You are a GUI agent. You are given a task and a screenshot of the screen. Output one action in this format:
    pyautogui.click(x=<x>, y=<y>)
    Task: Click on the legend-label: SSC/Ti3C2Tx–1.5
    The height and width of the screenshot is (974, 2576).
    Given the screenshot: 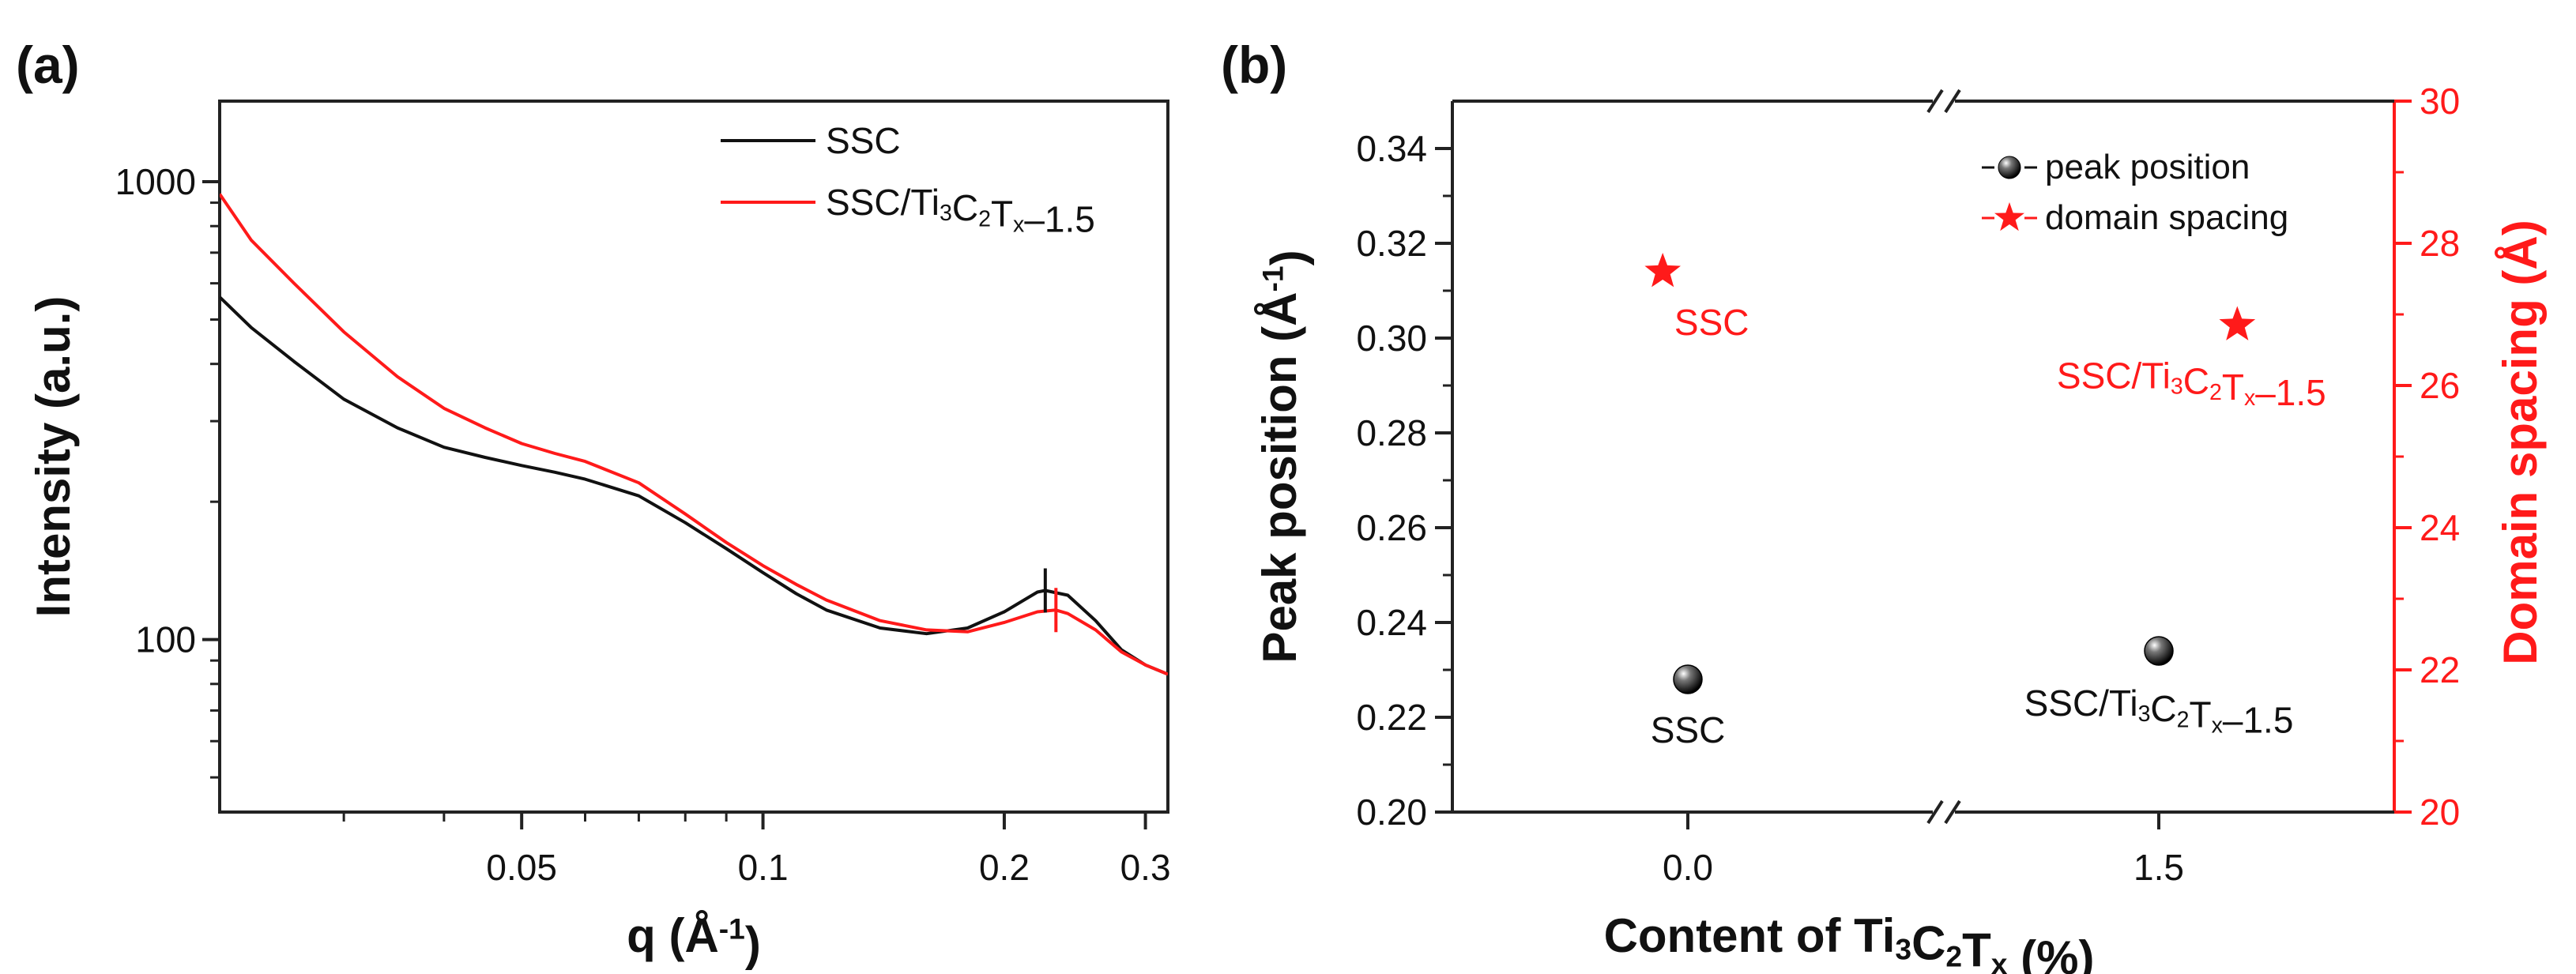 What is the action you would take?
    pyautogui.click(x=960, y=210)
    